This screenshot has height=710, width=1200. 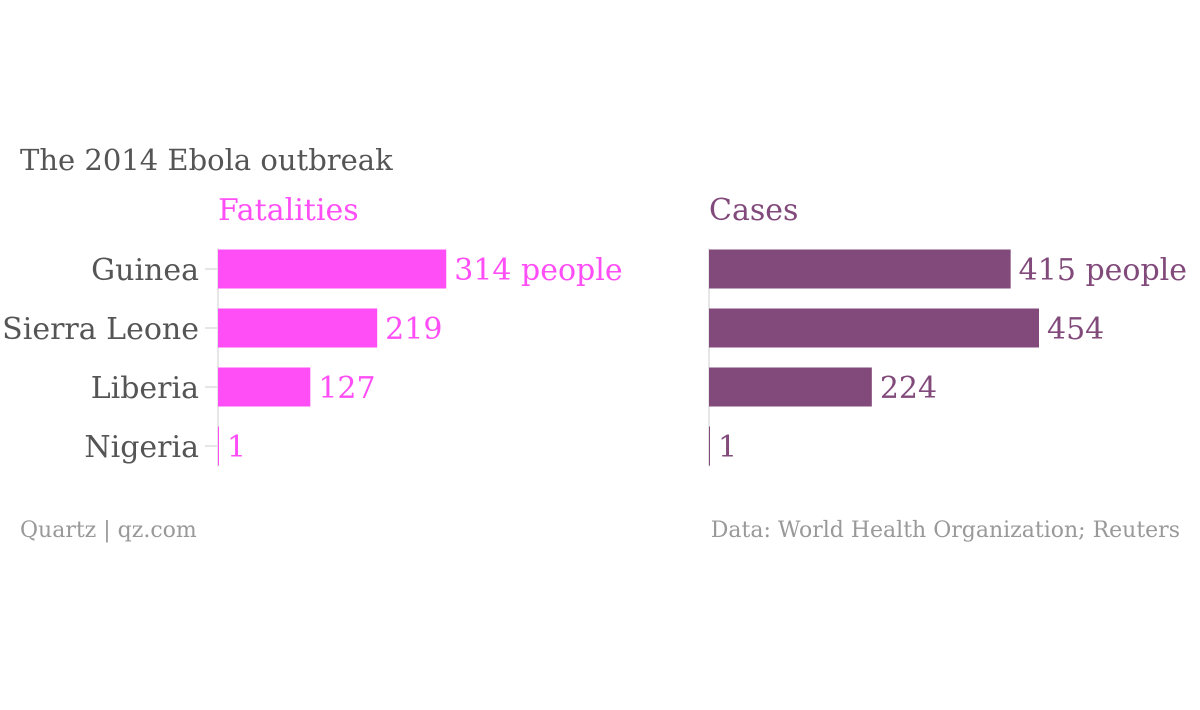 I want to click on data-label: 454, so click(x=1075, y=329).